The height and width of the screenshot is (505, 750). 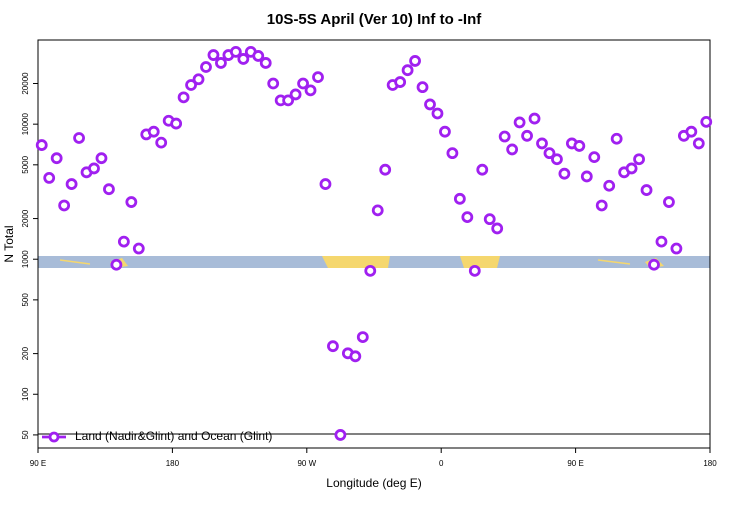 What do you see at coordinates (25, 123) in the screenshot?
I see `y-tick-label: 10000` at bounding box center [25, 123].